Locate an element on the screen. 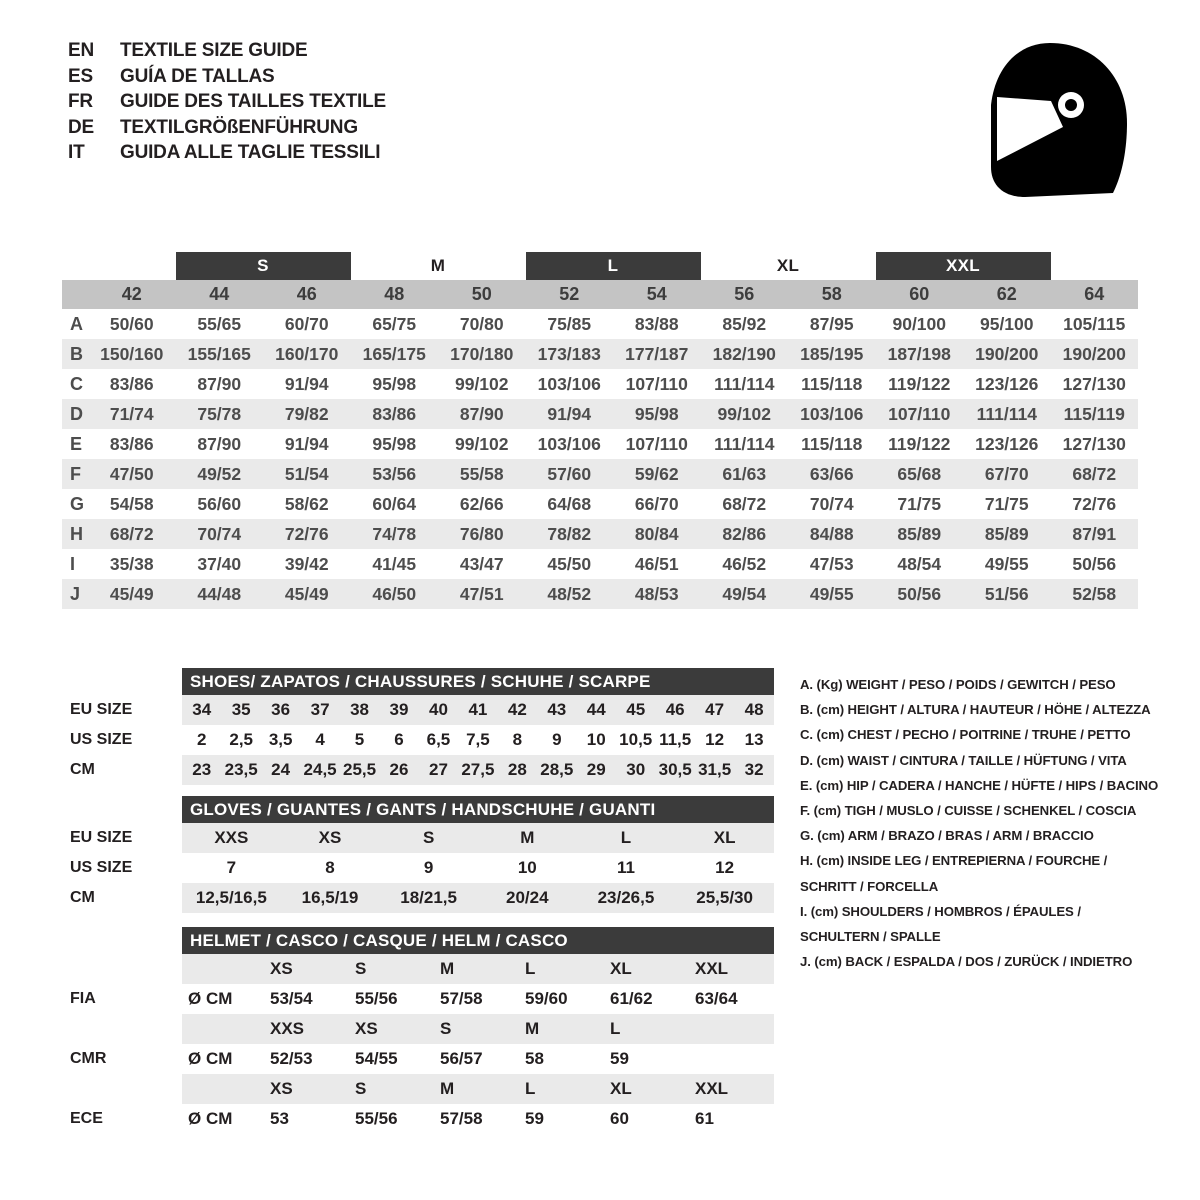 The image size is (1200, 1200). table-cell: 30 is located at coordinates (636, 769).